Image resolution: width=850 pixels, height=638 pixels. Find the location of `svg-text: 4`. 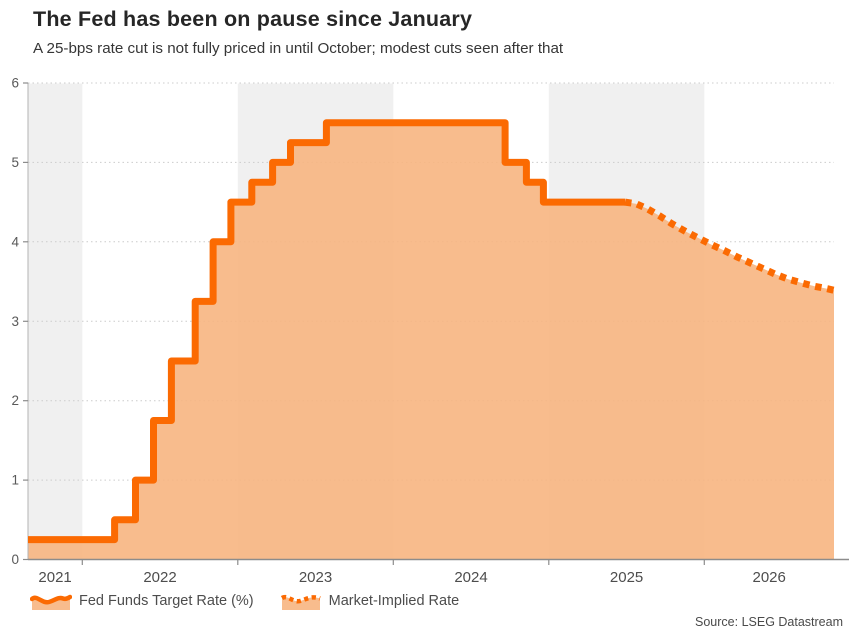

svg-text: 4 is located at coordinates (15, 241).